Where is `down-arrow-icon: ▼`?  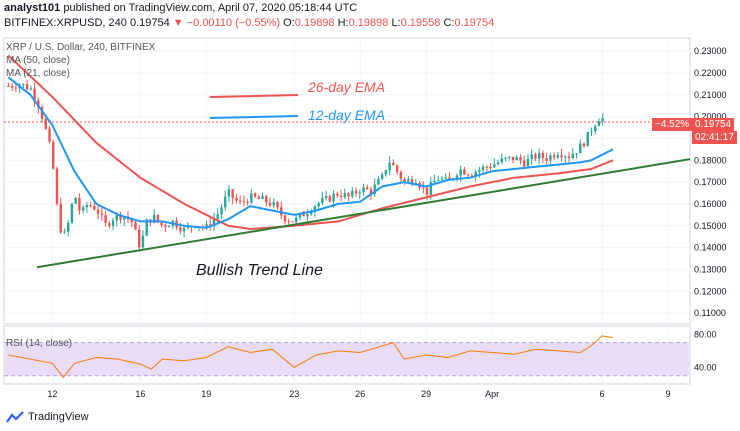 down-arrow-icon: ▼ is located at coordinates (178, 23).